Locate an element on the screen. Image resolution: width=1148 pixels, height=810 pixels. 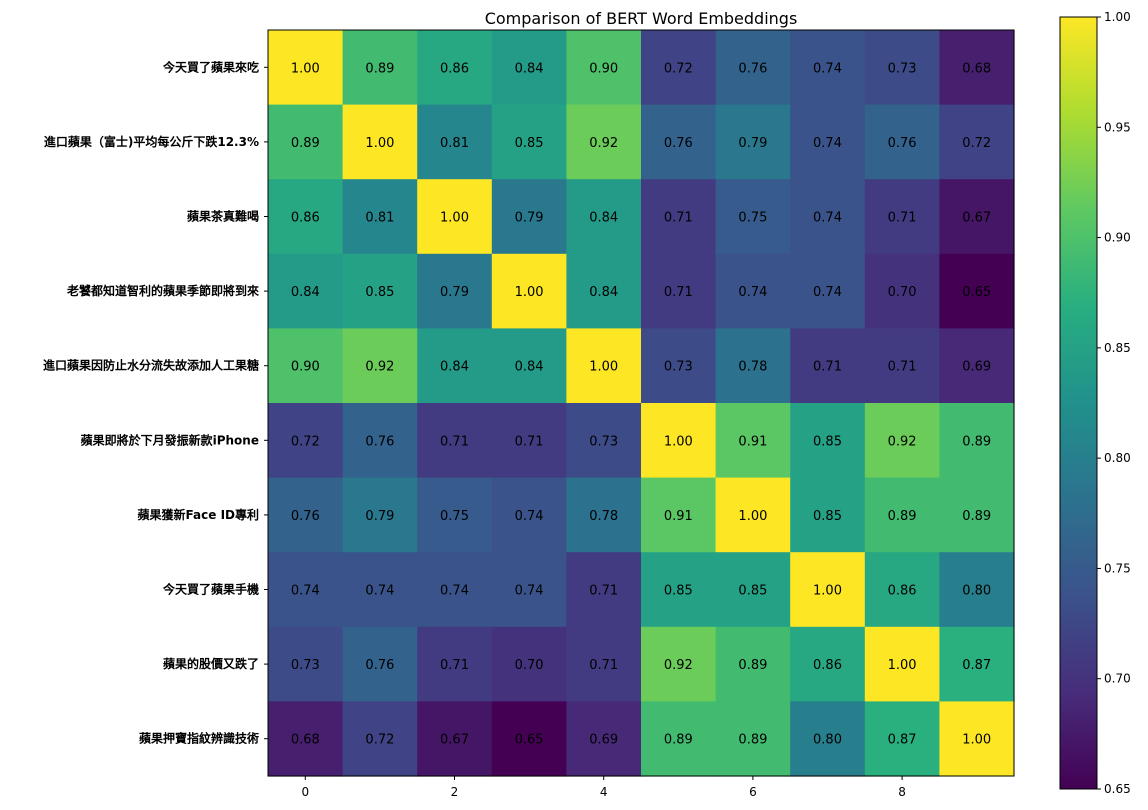
cell-value-label: 0.79 is located at coordinates (379, 516).